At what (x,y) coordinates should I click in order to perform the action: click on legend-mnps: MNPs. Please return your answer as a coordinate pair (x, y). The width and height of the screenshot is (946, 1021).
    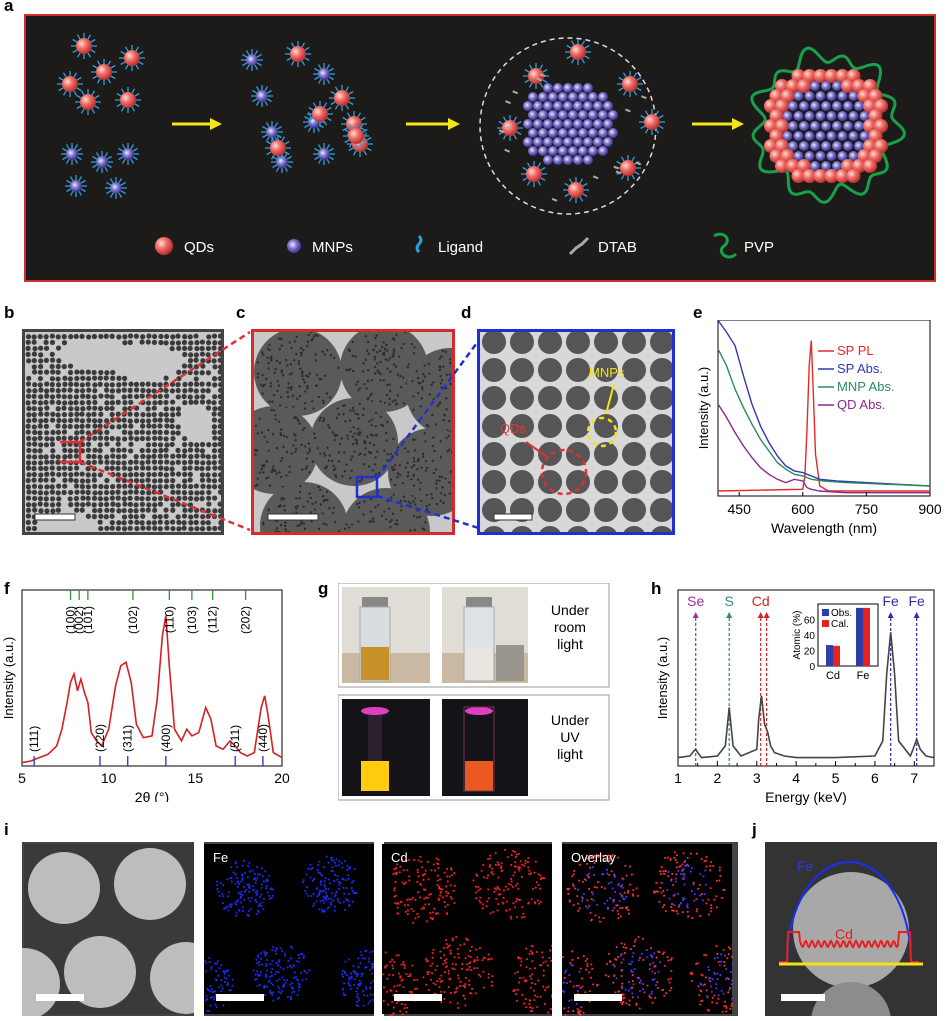
    Looking at the image, I should click on (332, 247).